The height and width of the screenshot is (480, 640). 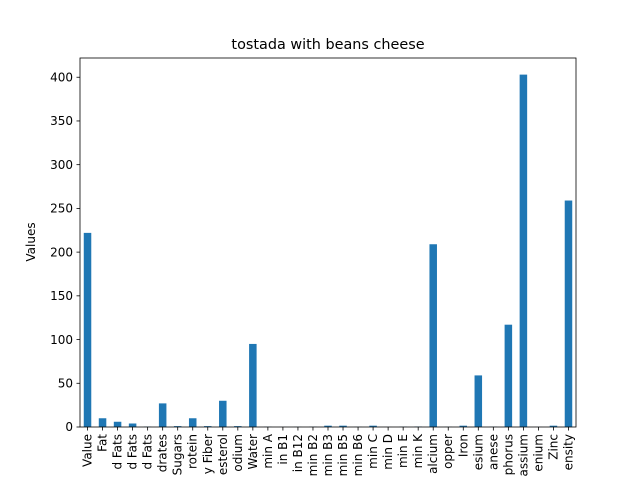 What do you see at coordinates (418, 450) in the screenshot?
I see `x-tick-label: min K` at bounding box center [418, 450].